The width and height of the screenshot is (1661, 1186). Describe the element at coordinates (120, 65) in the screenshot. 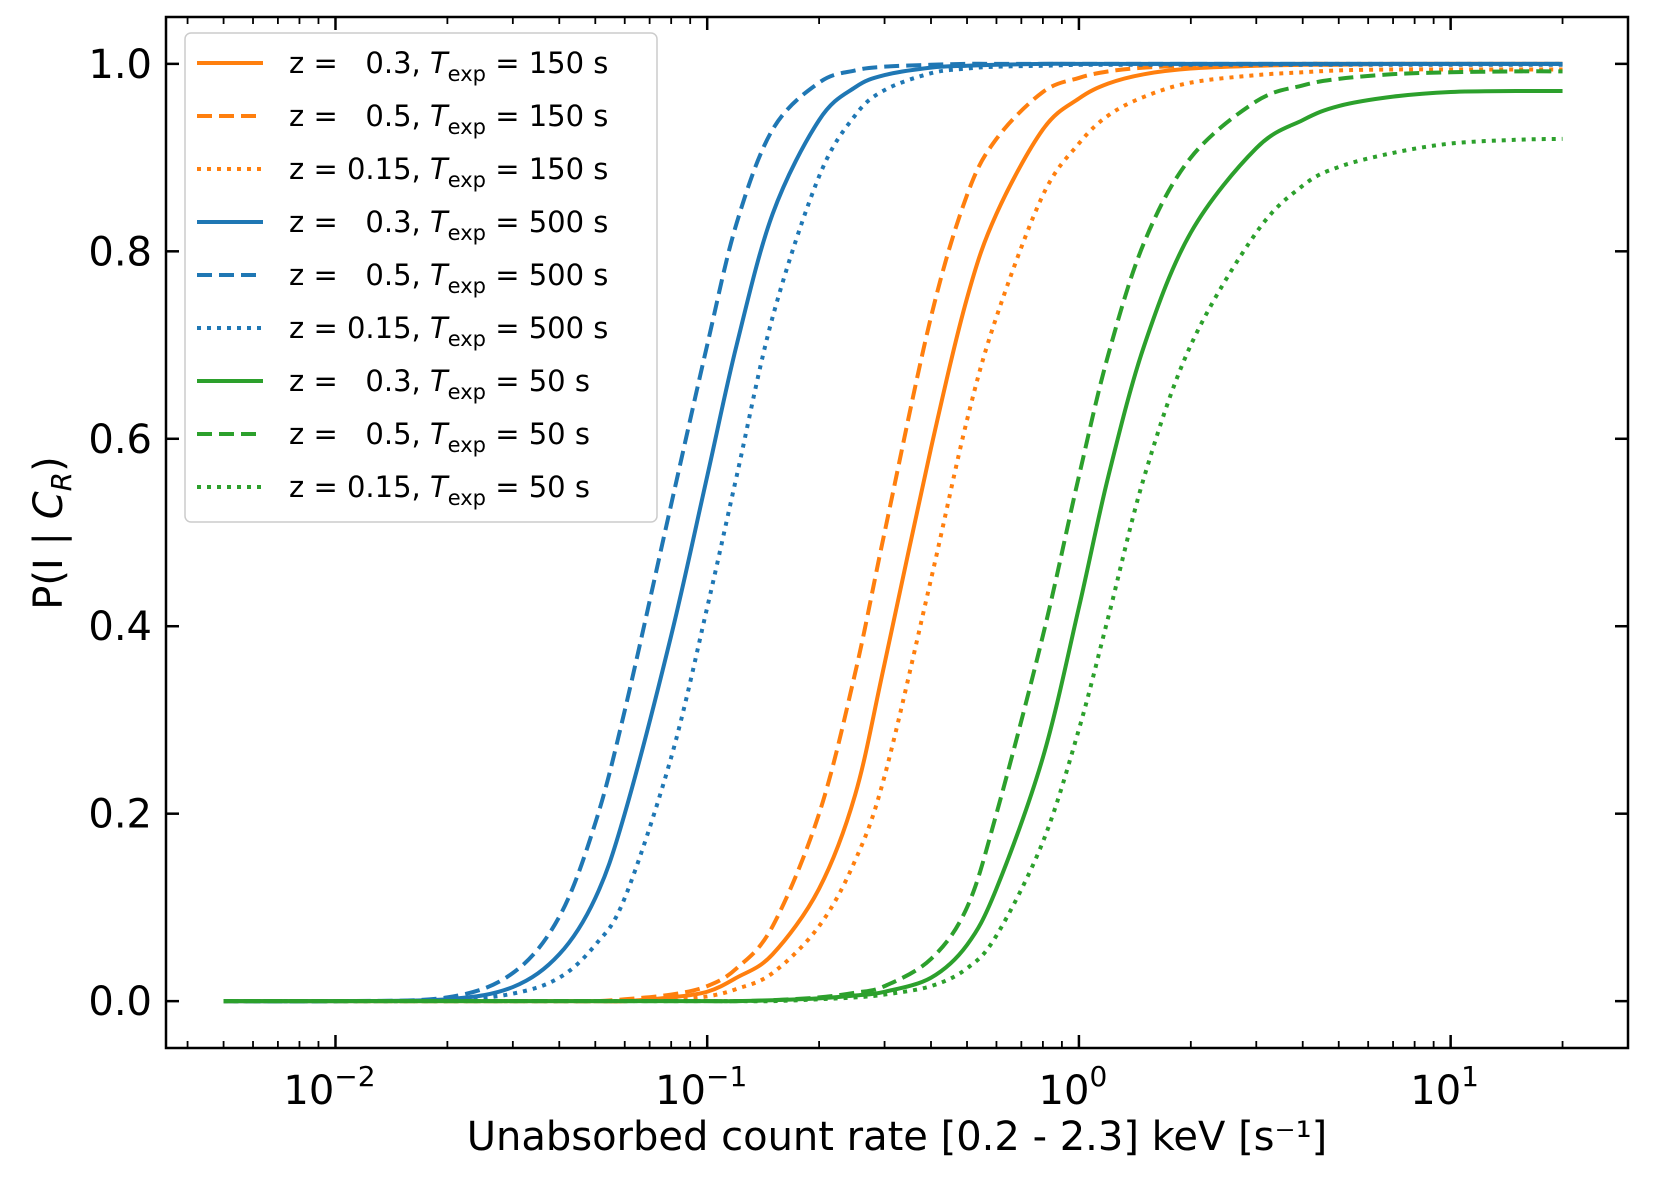

I see `y-tick-label-5: 1.0` at that location.